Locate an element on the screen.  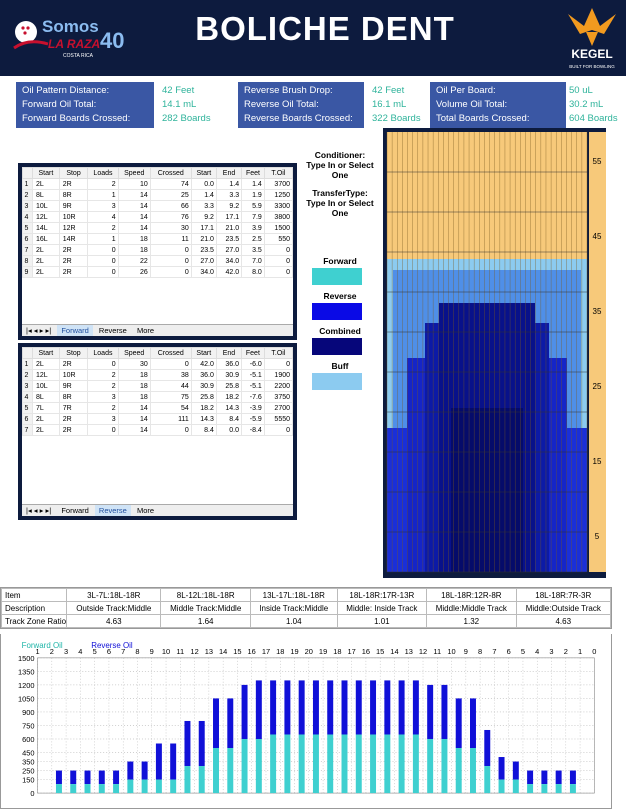
table-cell: 11 is located at coordinates (170, 239).